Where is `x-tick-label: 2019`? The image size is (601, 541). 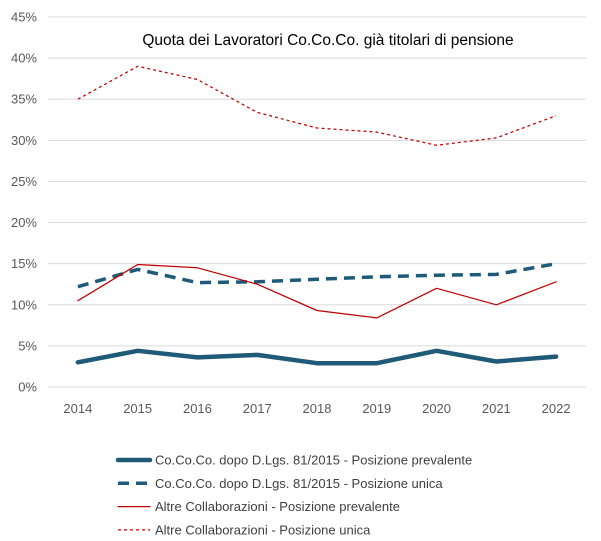
x-tick-label: 2019 is located at coordinates (376, 408).